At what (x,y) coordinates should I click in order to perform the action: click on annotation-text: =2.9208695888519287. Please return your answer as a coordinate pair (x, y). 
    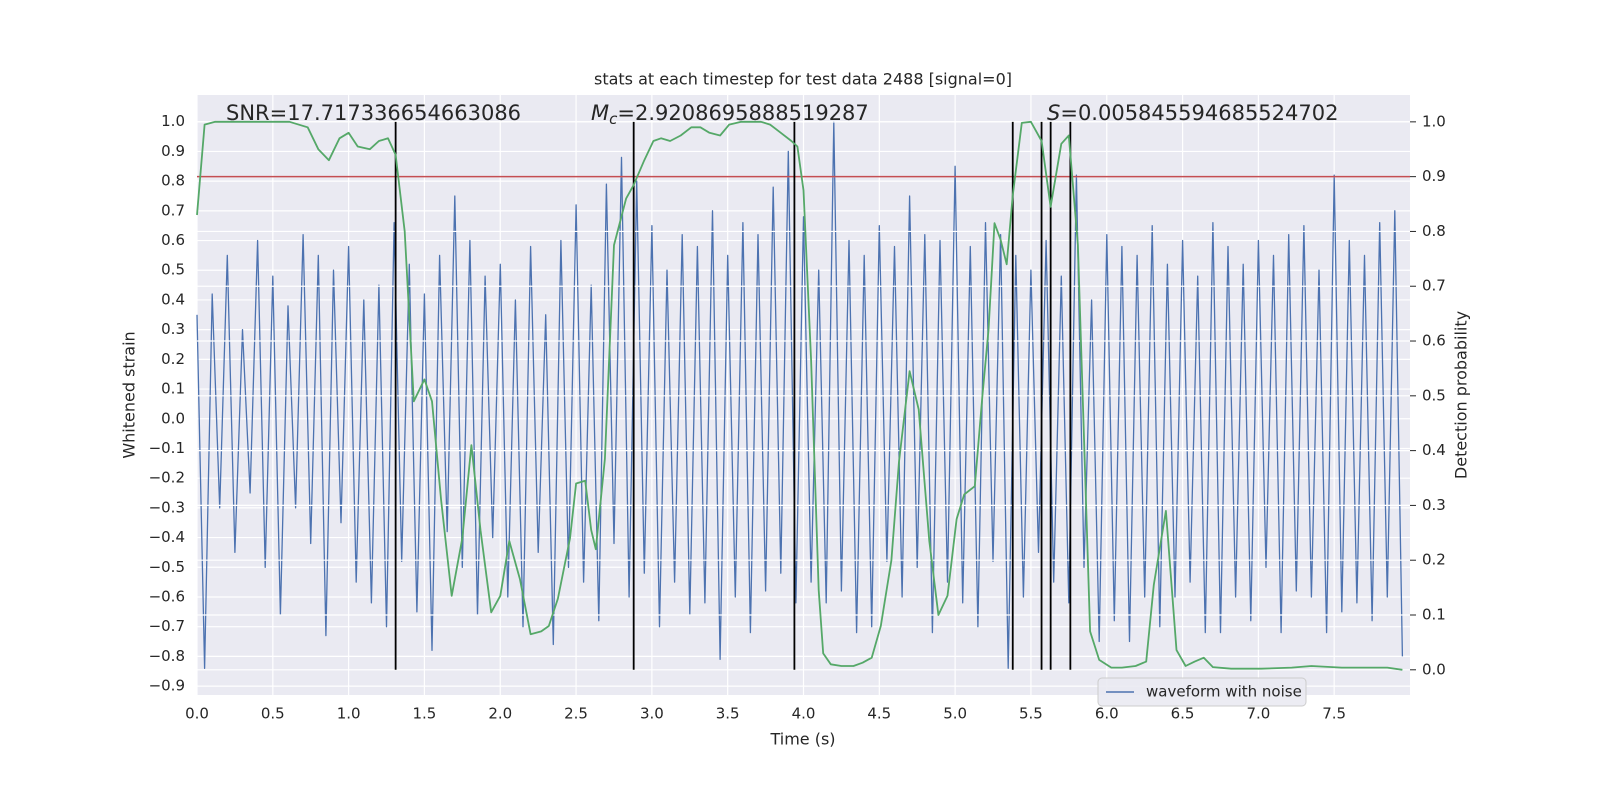
    Looking at the image, I should click on (742, 113).